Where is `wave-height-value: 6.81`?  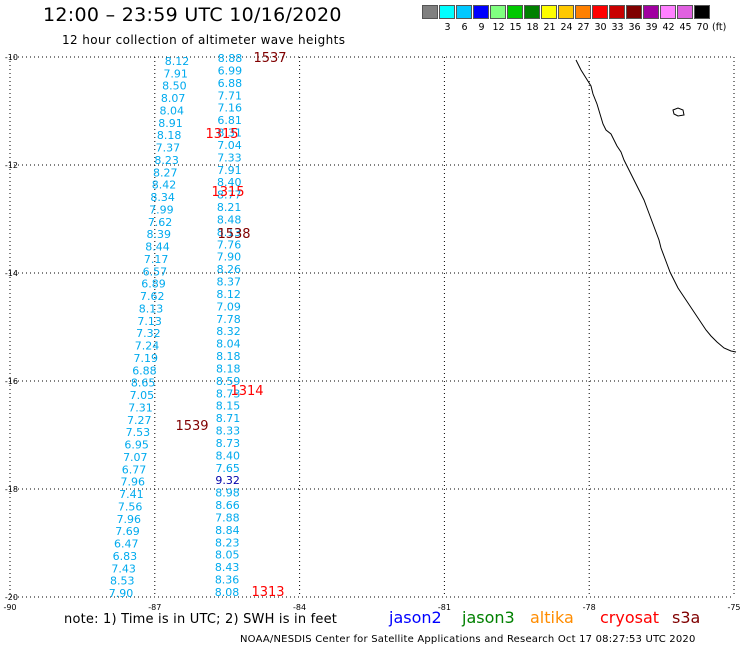
wave-height-value: 6.81 is located at coordinates (229, 120).